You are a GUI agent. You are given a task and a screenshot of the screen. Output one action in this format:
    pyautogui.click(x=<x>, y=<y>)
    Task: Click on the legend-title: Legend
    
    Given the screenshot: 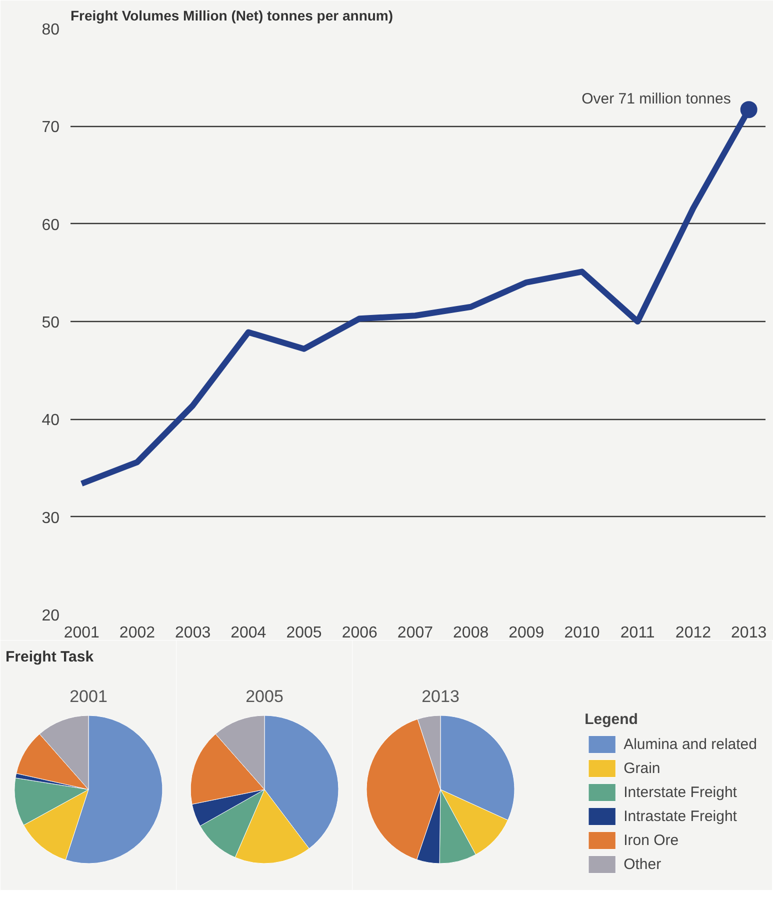 What is the action you would take?
    pyautogui.click(x=611, y=719)
    